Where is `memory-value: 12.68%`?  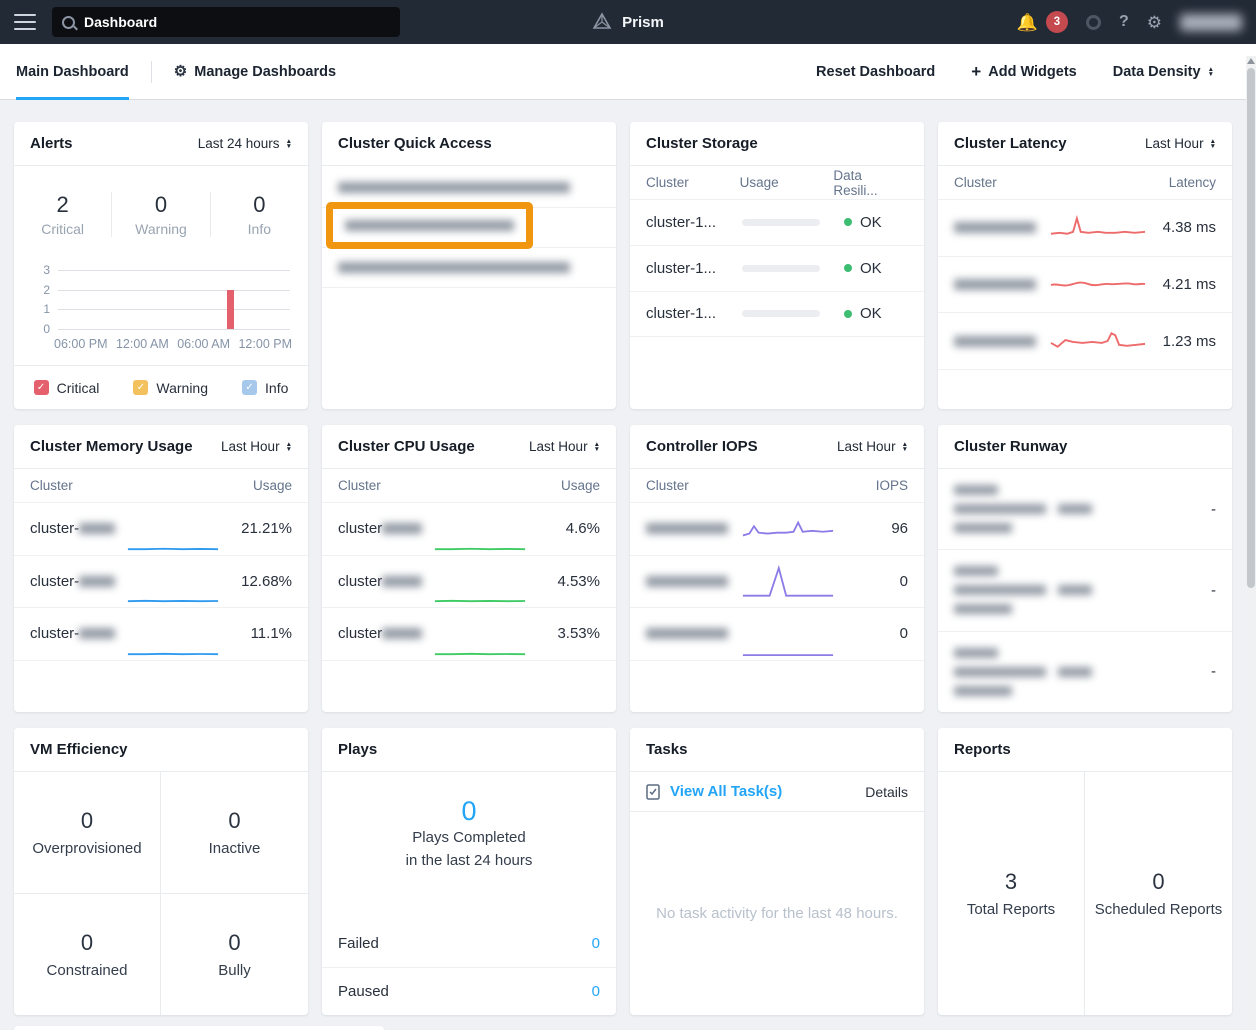 memory-value: 12.68% is located at coordinates (266, 581).